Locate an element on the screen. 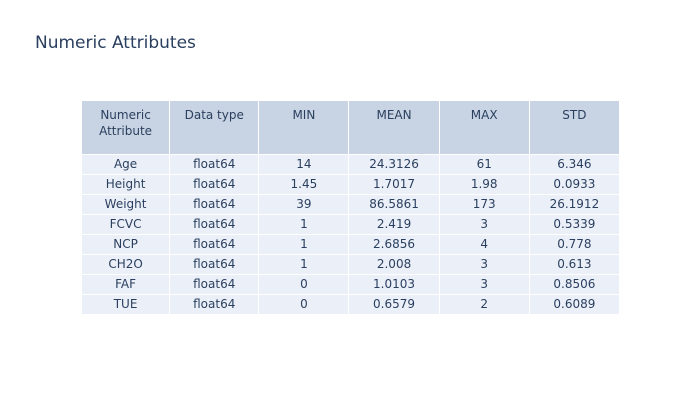 Image resolution: width=700 pixels, height=400 pixels. cell-mean: 2.008 is located at coordinates (394, 264).